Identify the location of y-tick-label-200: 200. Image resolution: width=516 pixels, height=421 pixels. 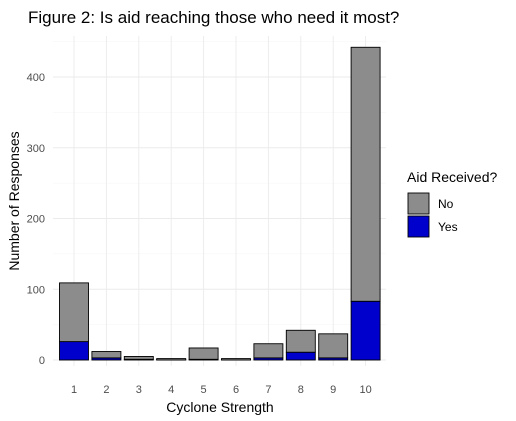
(36, 220).